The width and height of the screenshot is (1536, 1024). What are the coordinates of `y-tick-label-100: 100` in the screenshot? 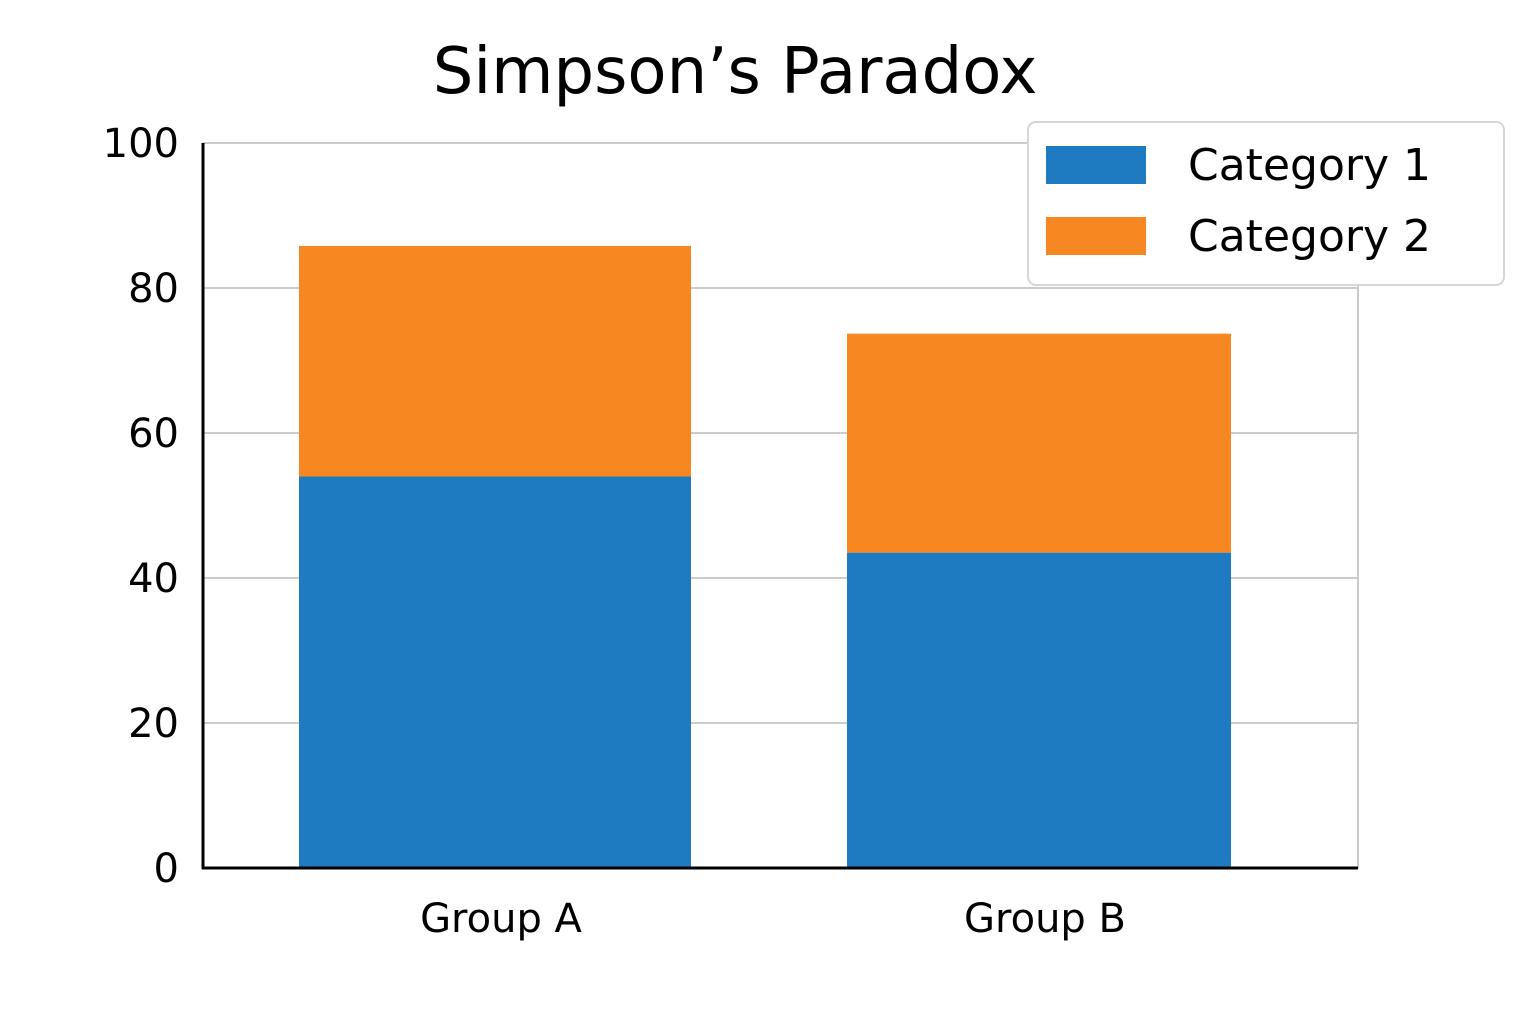 It's located at (141, 144).